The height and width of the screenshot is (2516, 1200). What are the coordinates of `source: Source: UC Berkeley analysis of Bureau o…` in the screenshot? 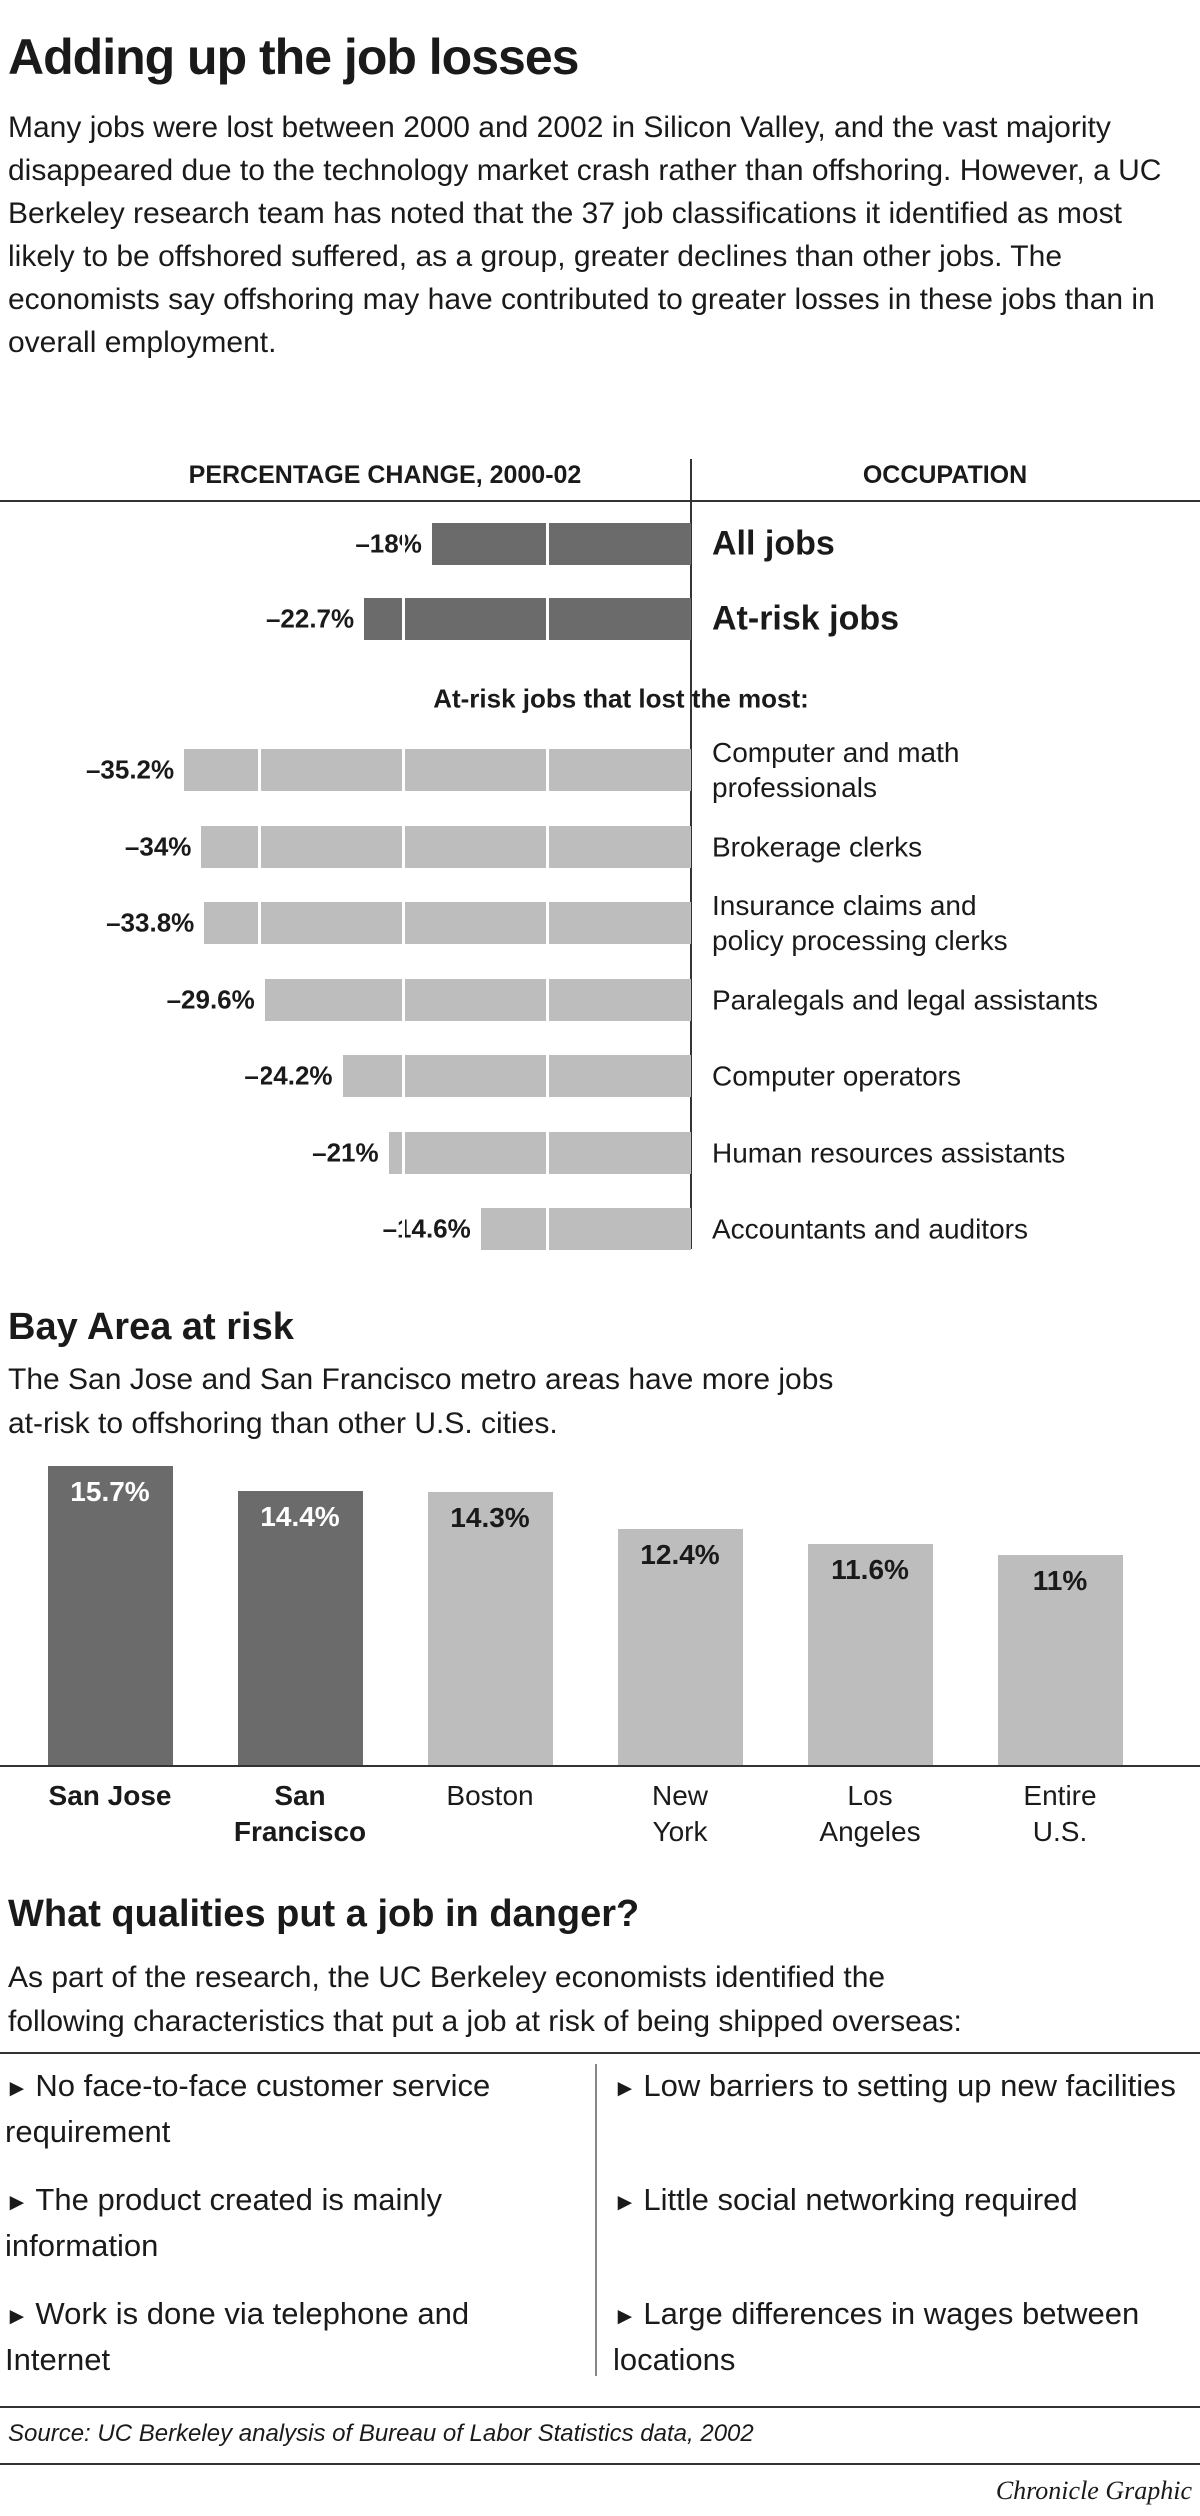 It's located at (381, 2433).